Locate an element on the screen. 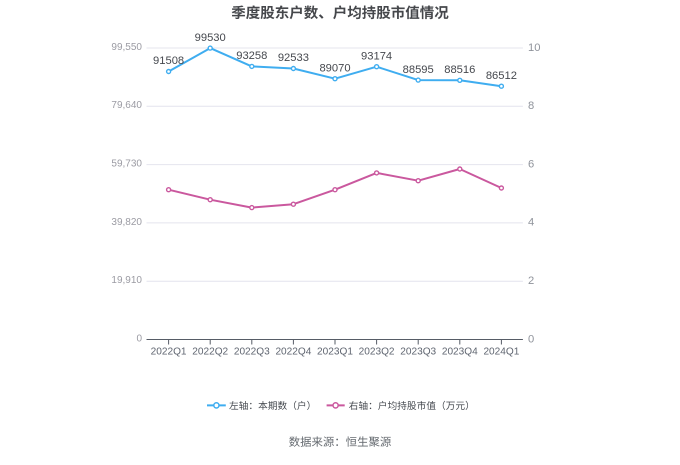 This screenshot has width=680, height=465. svg-text: 2023Q4 is located at coordinates (460, 351).